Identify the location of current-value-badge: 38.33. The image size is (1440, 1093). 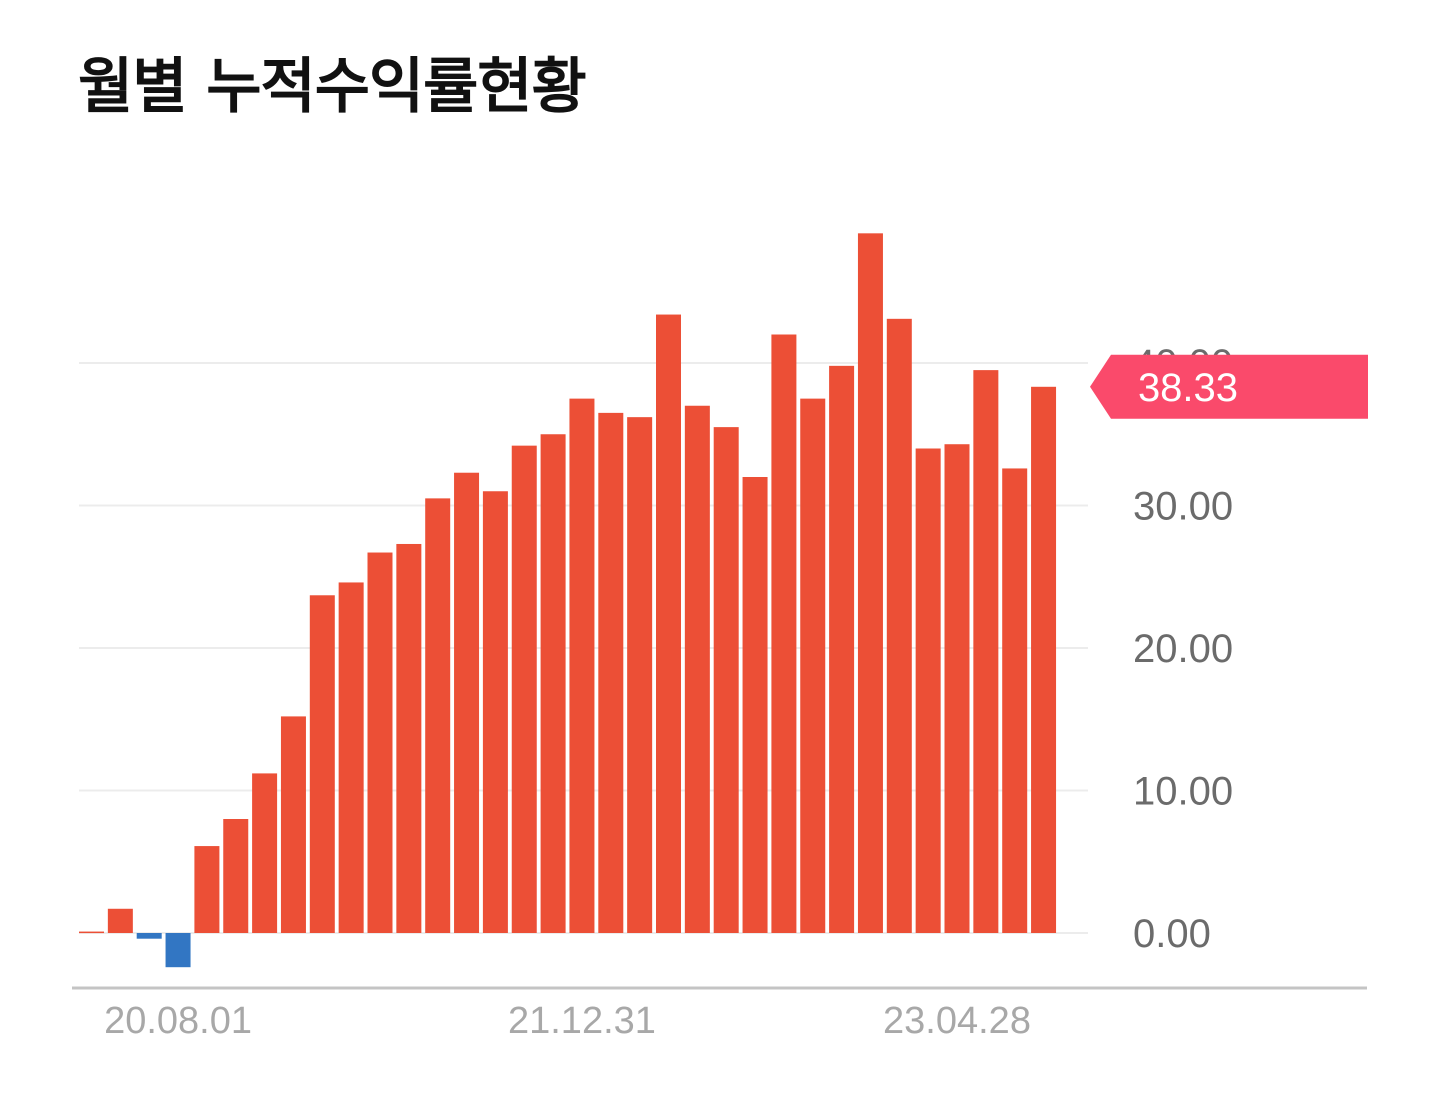
(1229, 386).